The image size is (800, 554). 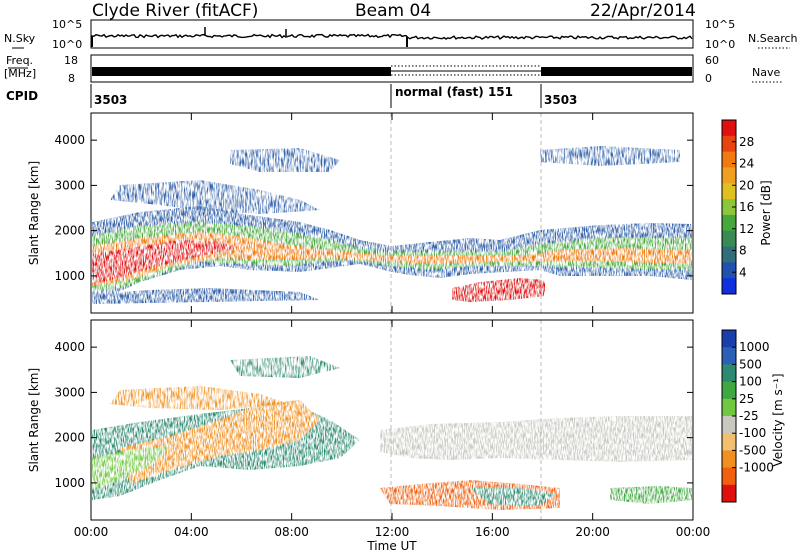 I want to click on power-colorbar-tick-label: 12, so click(x=746, y=229).